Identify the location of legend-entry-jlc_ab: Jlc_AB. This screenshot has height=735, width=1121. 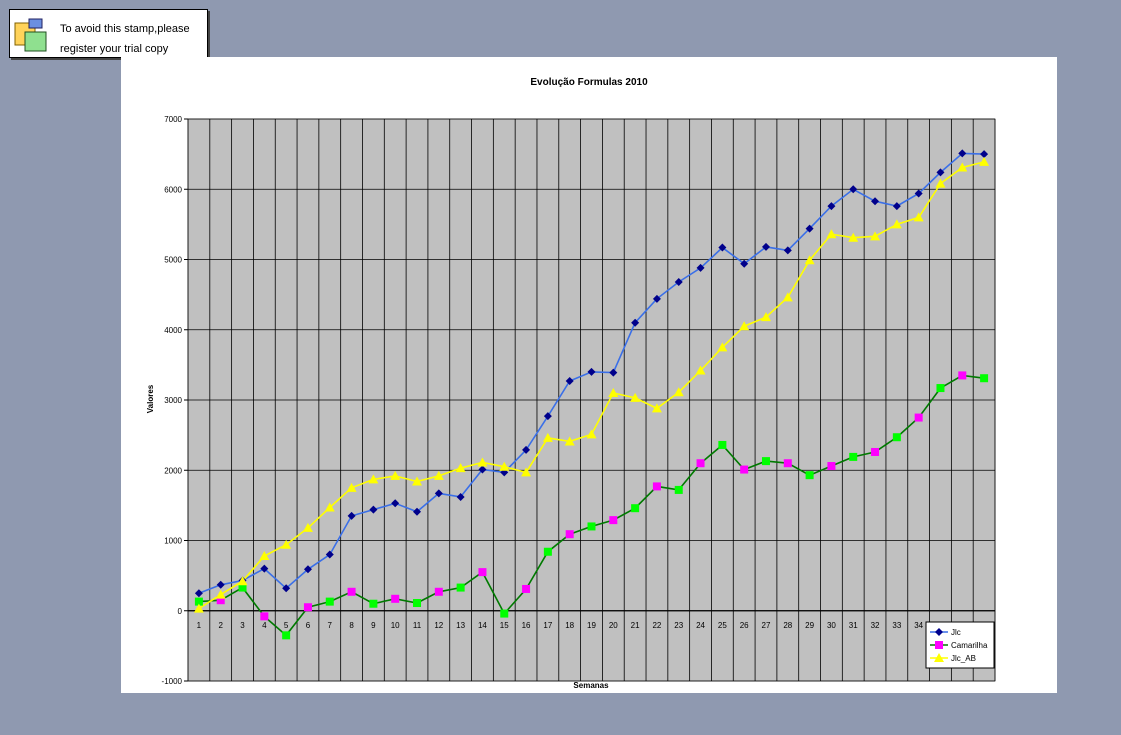
(963, 658).